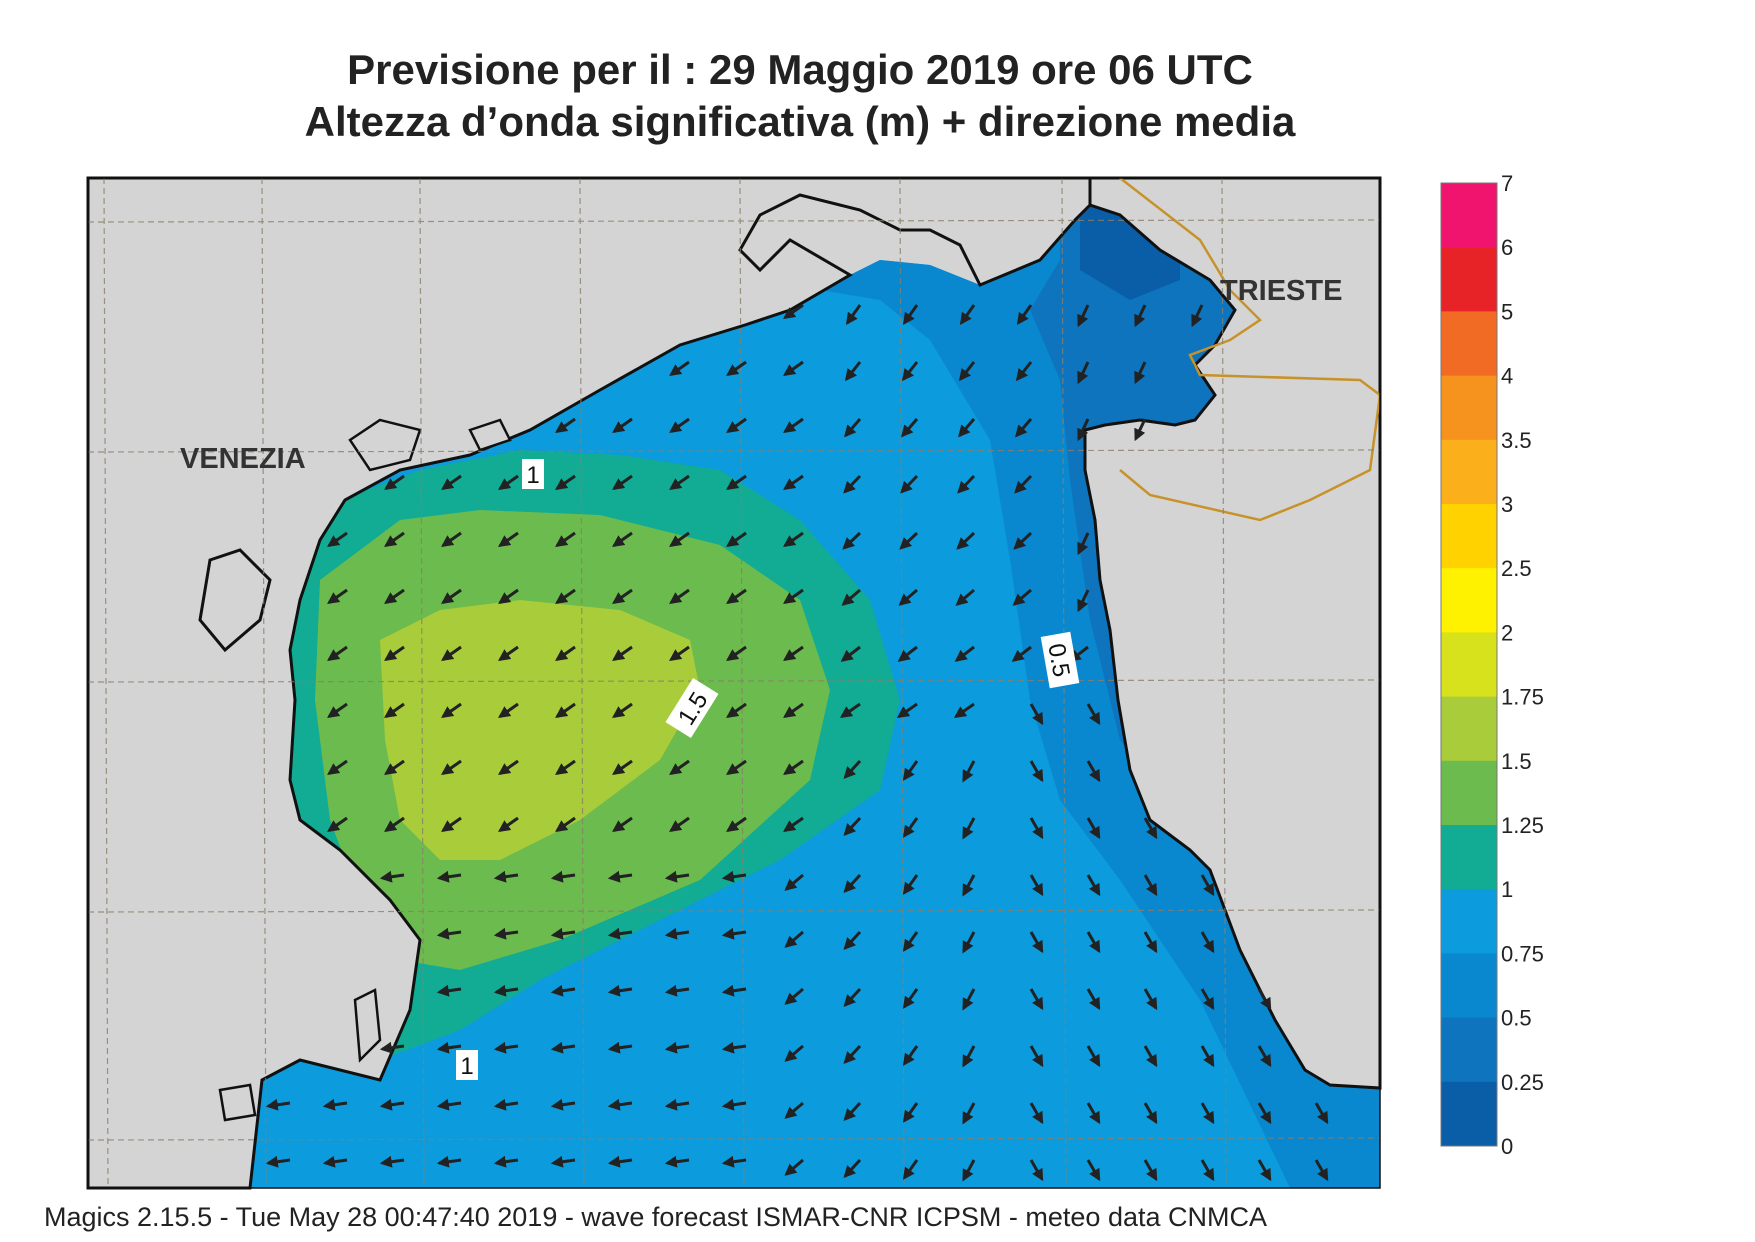  I want to click on city-label-venezia: VENEZIA, so click(243, 459).